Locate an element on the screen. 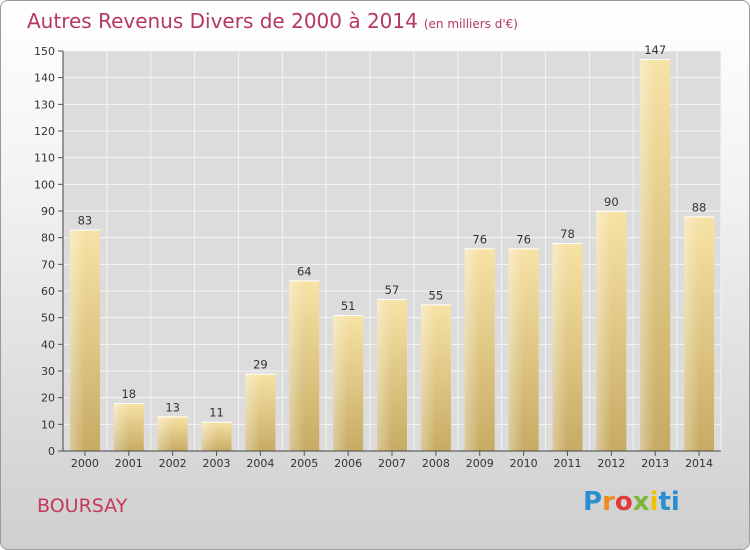  data-label: 57 is located at coordinates (392, 290).